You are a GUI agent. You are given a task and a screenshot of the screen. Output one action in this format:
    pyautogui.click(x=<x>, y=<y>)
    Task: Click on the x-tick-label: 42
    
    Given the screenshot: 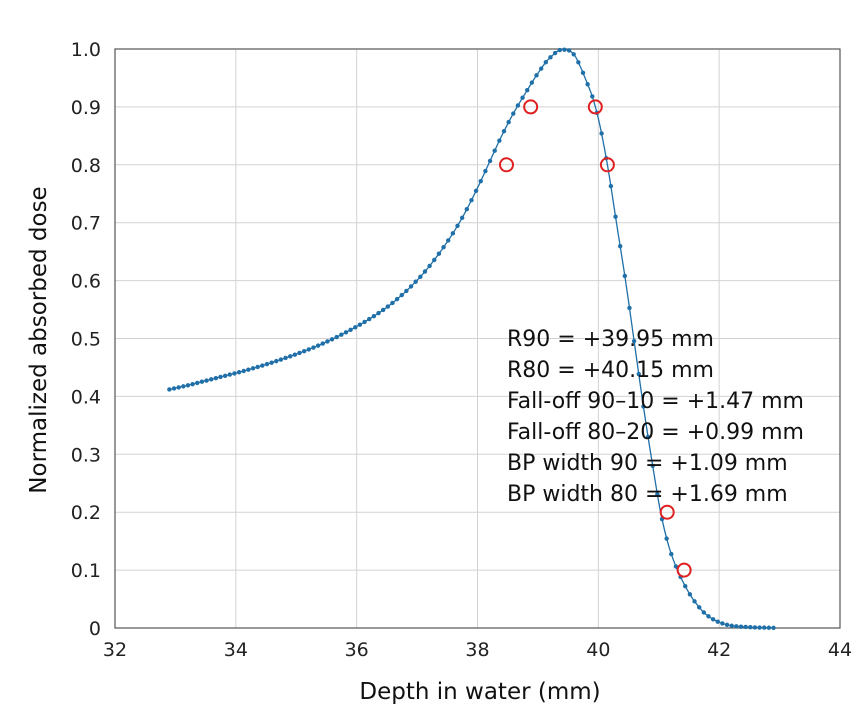 What is the action you would take?
    pyautogui.click(x=719, y=650)
    